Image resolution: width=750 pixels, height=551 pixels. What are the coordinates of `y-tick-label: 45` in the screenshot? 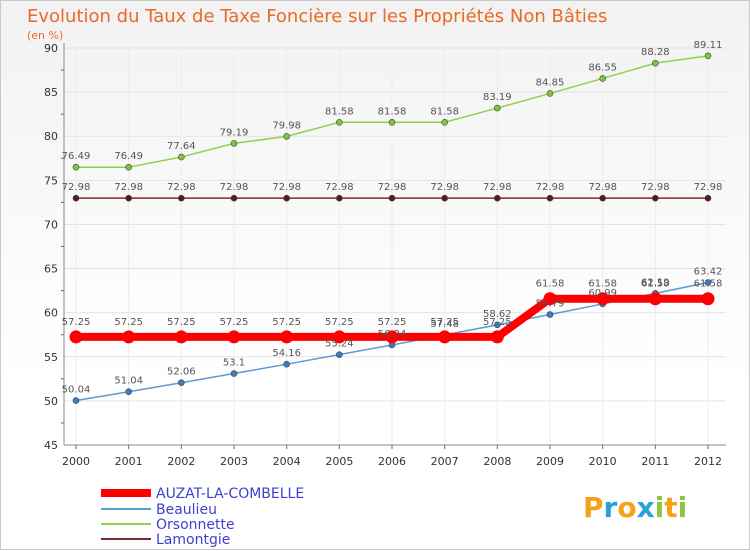 It's located at (51, 445).